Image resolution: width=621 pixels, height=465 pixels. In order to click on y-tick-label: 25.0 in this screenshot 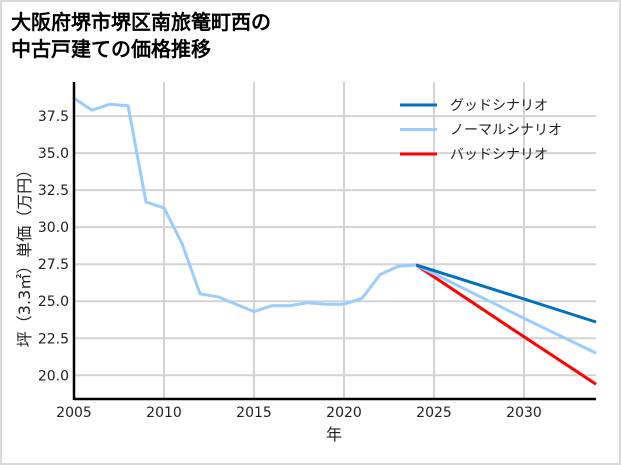, I will do `click(53, 302)`.